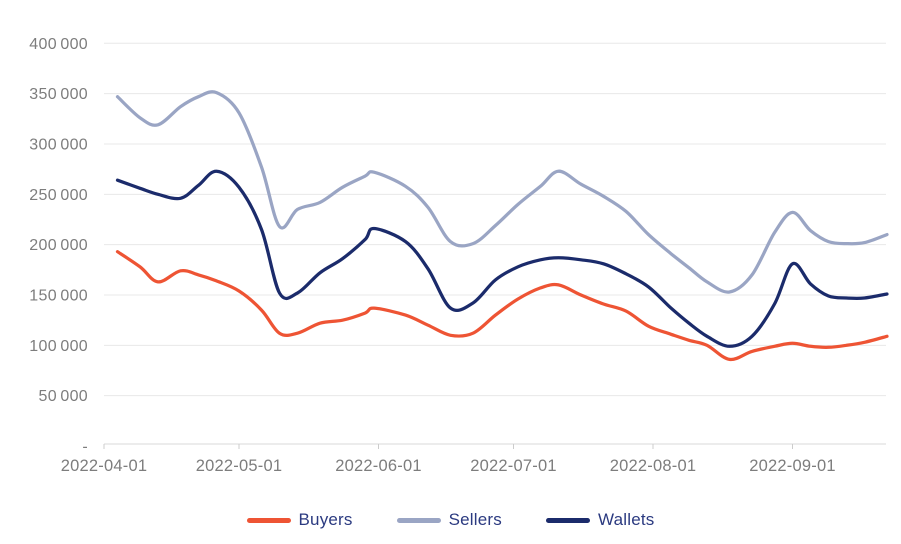 This screenshot has height=544, width=901. What do you see at coordinates (653, 466) in the screenshot?
I see `x-axis-label: 2022-08-01` at bounding box center [653, 466].